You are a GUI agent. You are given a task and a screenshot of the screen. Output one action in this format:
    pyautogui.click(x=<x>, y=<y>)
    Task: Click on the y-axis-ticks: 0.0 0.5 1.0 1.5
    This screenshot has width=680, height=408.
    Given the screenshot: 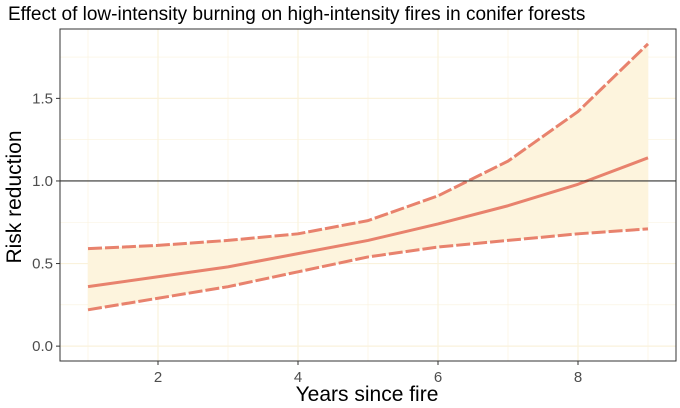 What is the action you would take?
    pyautogui.click(x=46, y=222)
    